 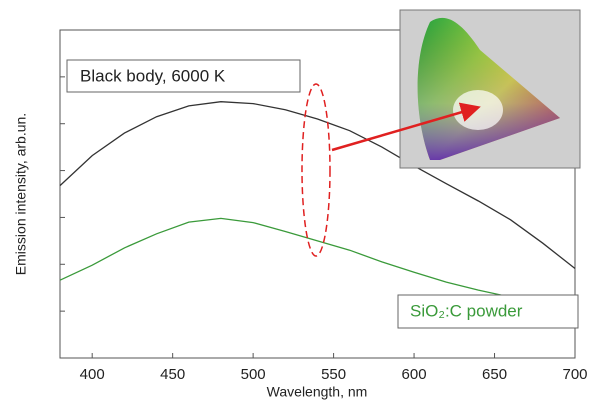 What do you see at coordinates (466, 310) in the screenshot?
I see `series-label: SiO₂:C powder` at bounding box center [466, 310].